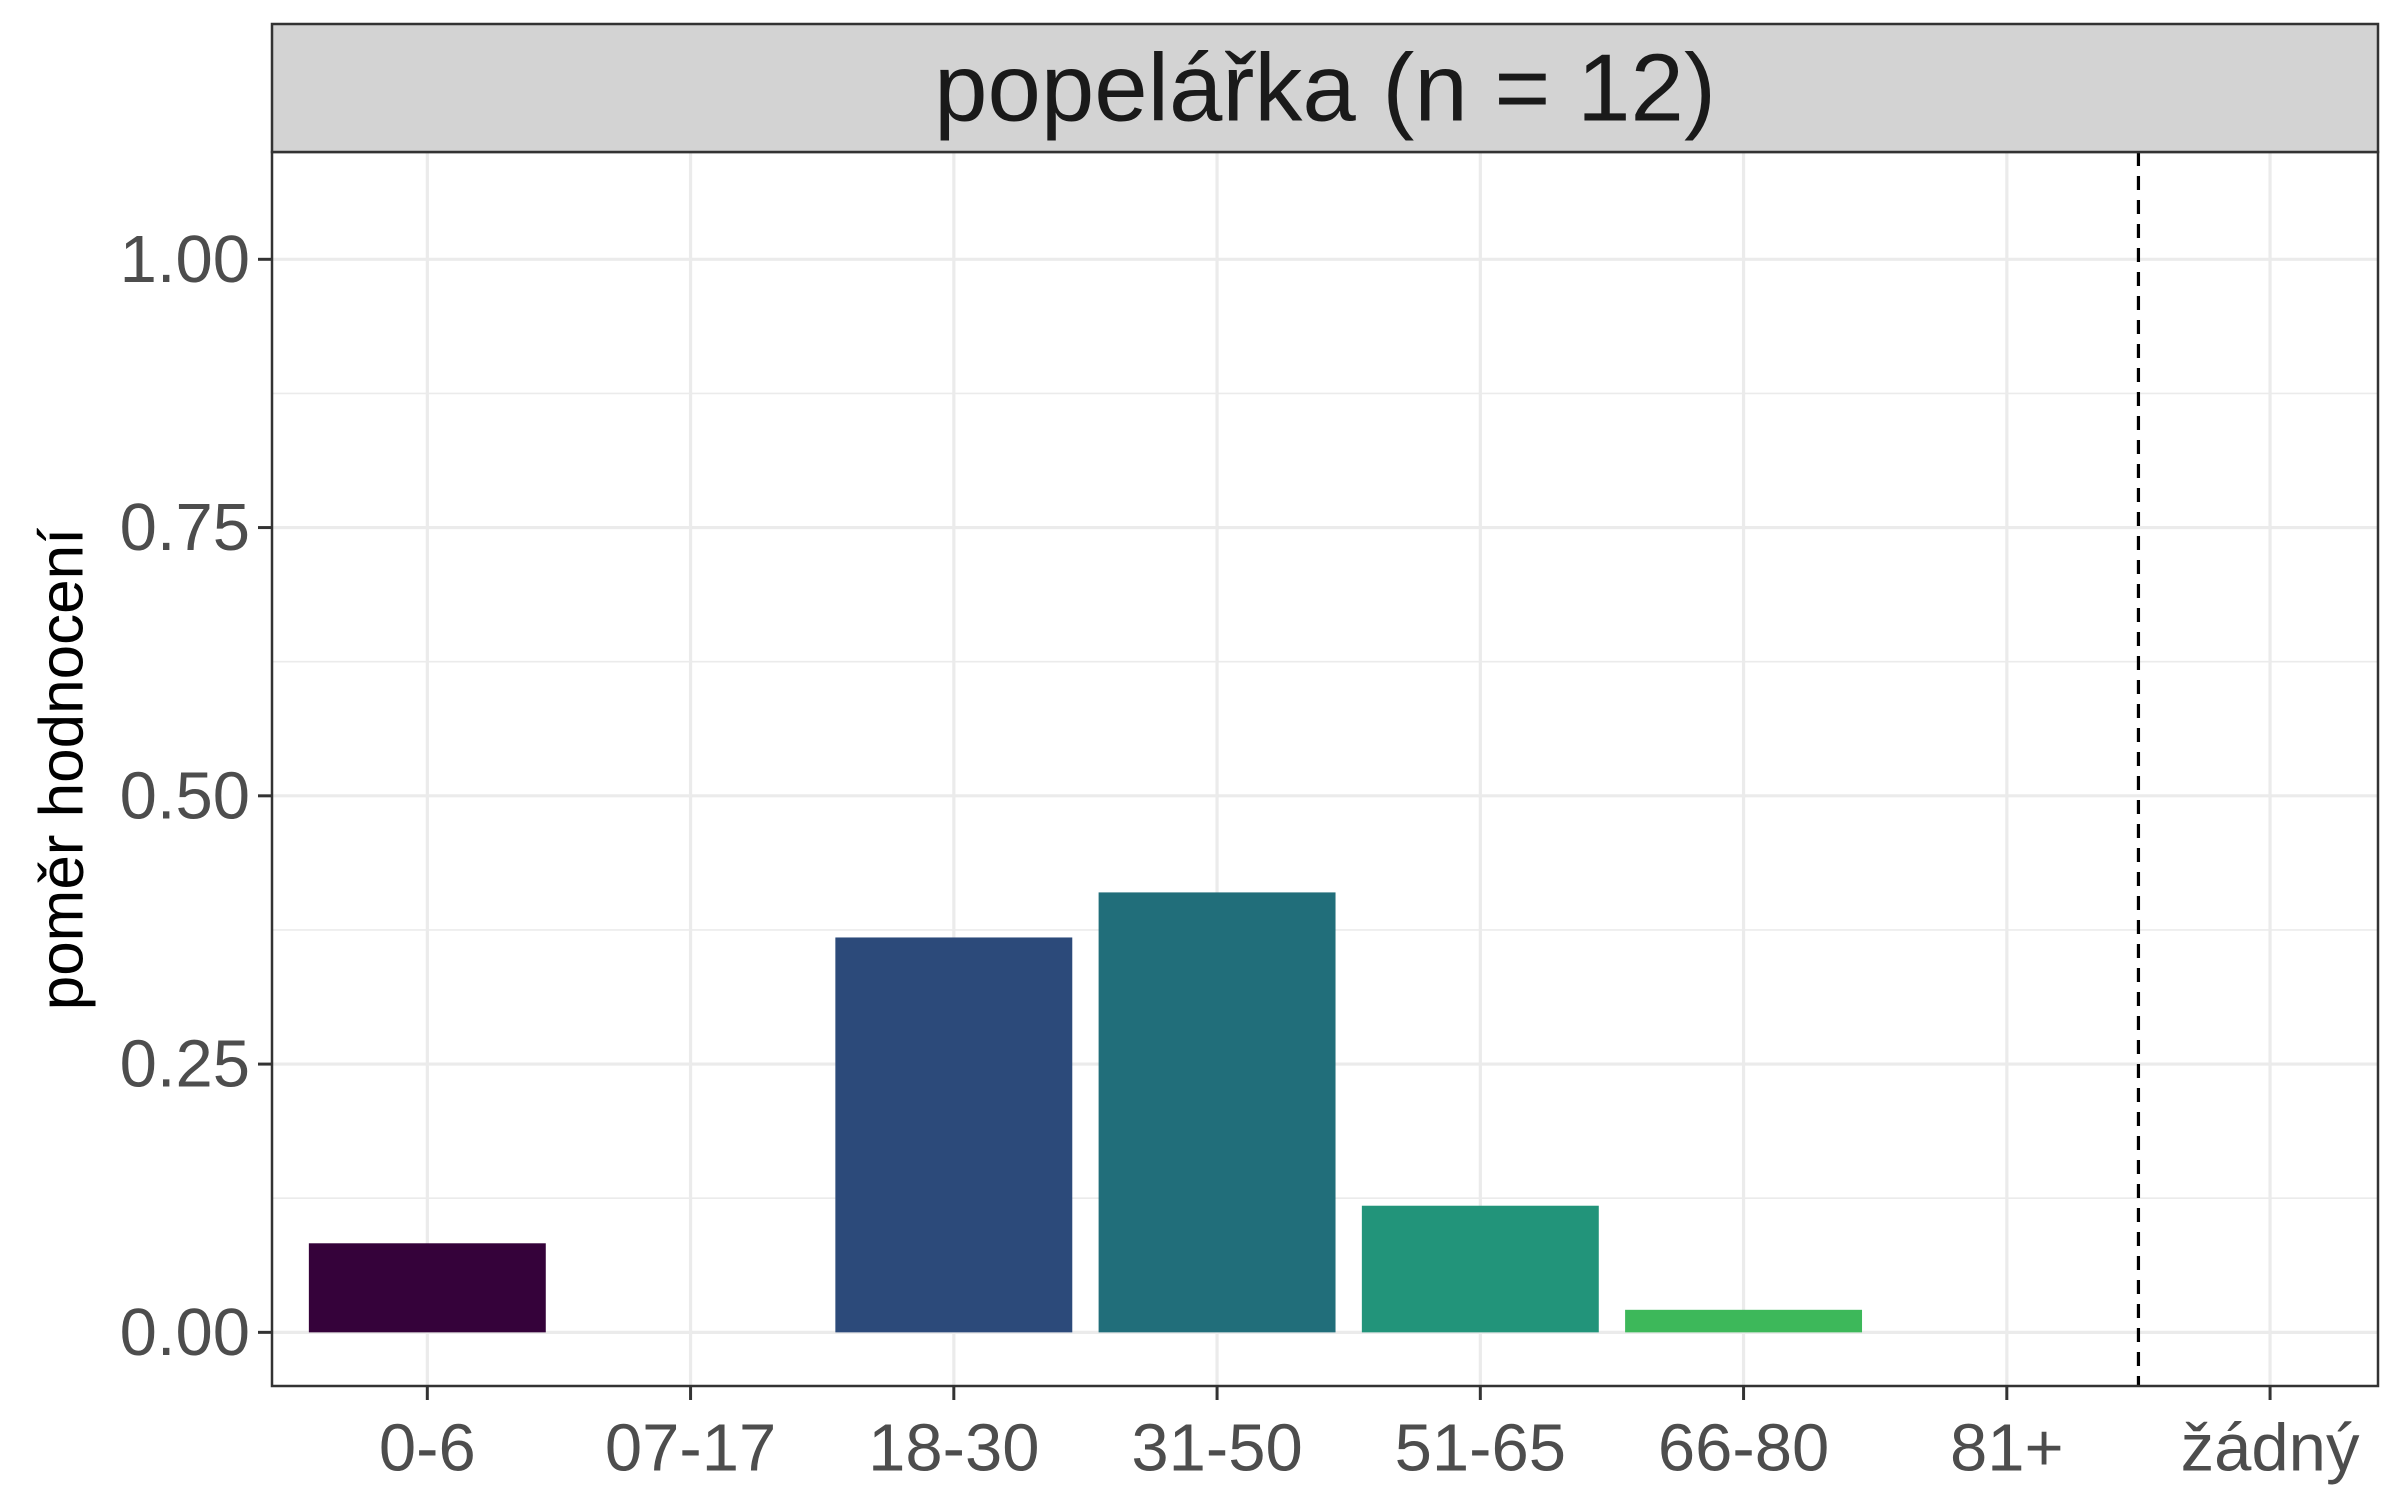 The image size is (2400, 1500). Describe the element at coordinates (1216, 1448) in the screenshot. I see `x-tick-label: 31-50` at that location.